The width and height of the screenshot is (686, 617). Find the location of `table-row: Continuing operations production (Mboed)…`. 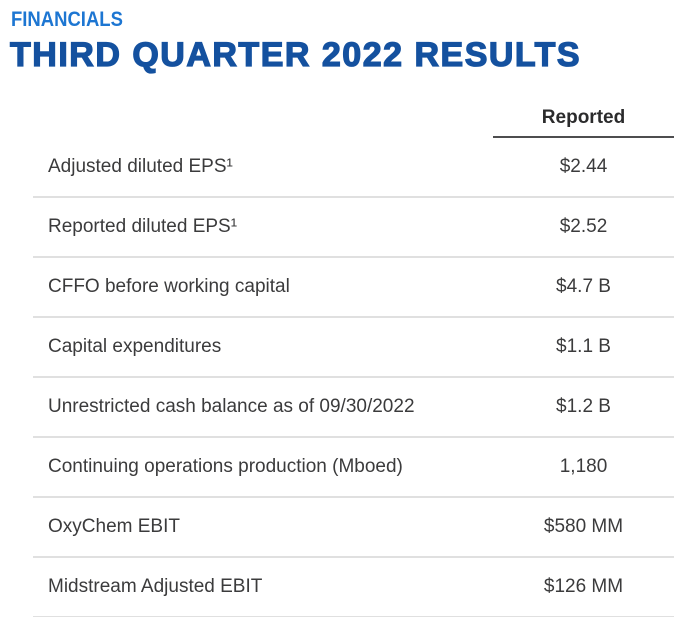

table-row: Continuing operations production (Mboed)… is located at coordinates (353, 468).